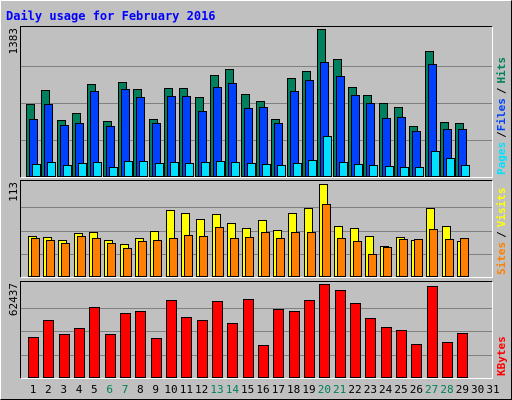  What do you see at coordinates (186, 389) in the screenshot?
I see `x-tick-label: 11` at bounding box center [186, 389].